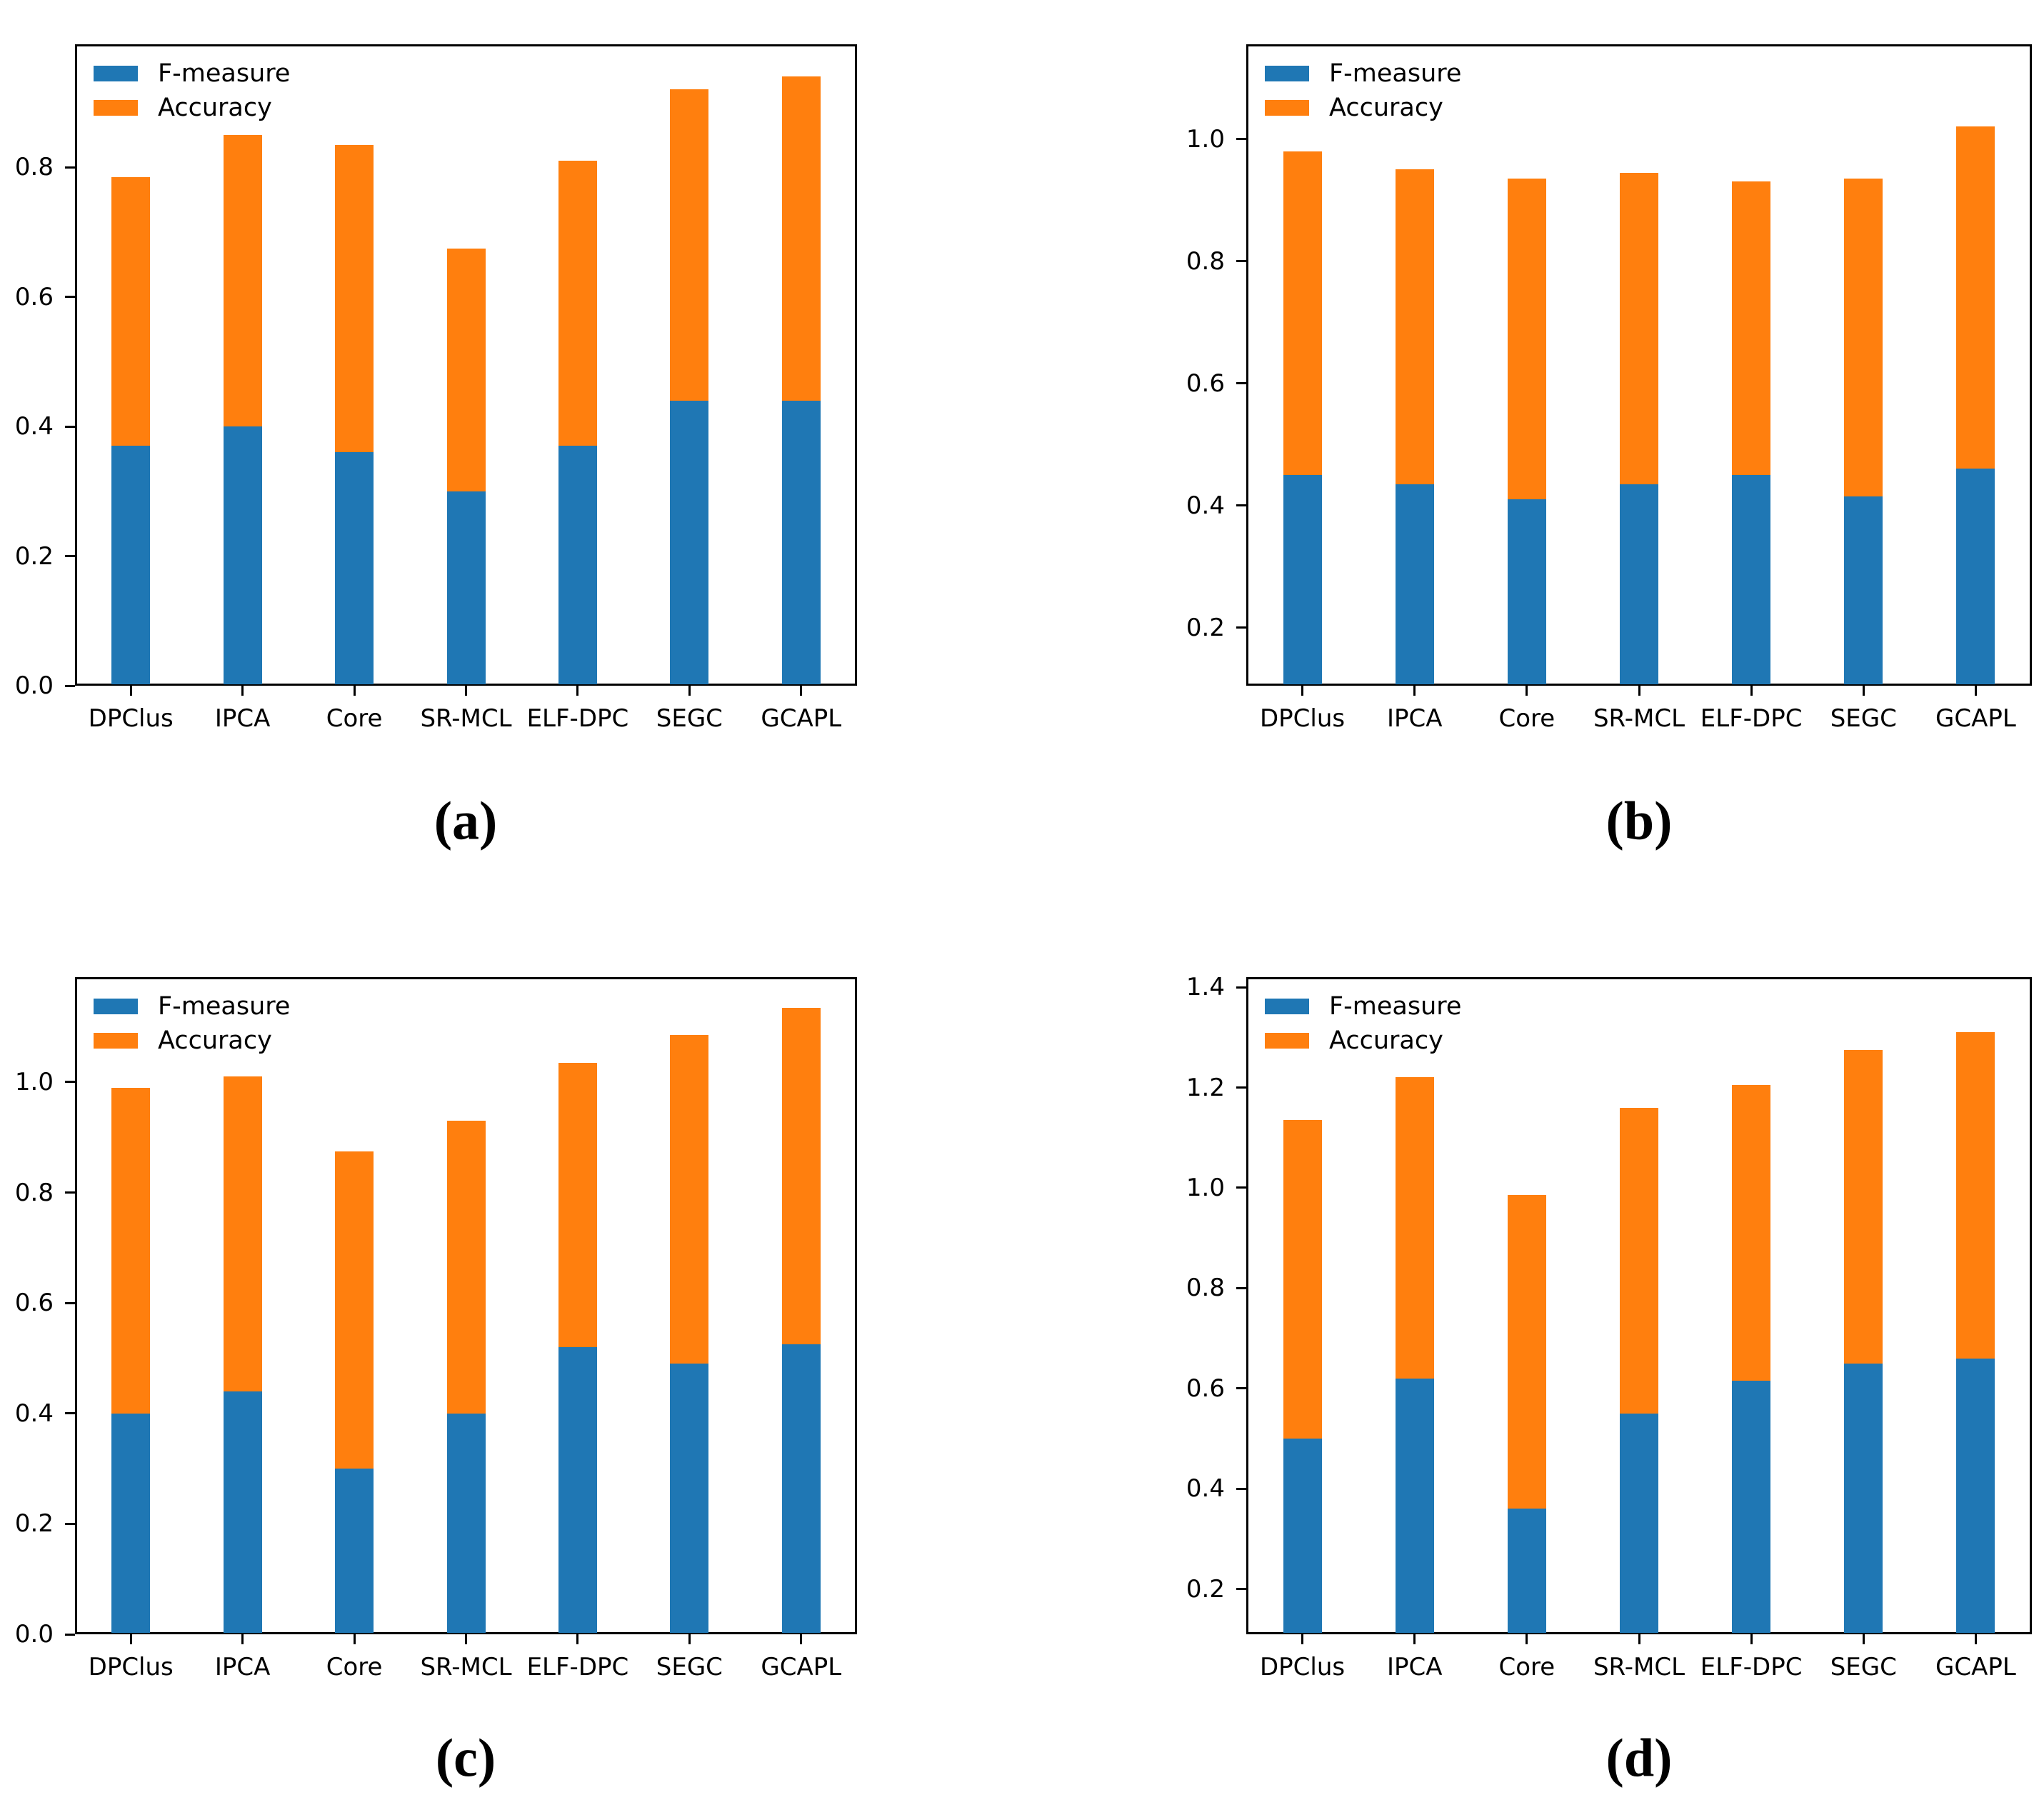 The height and width of the screenshot is (1800, 2044). Describe the element at coordinates (465, 1758) in the screenshot. I see `caption-c: (c)` at that location.